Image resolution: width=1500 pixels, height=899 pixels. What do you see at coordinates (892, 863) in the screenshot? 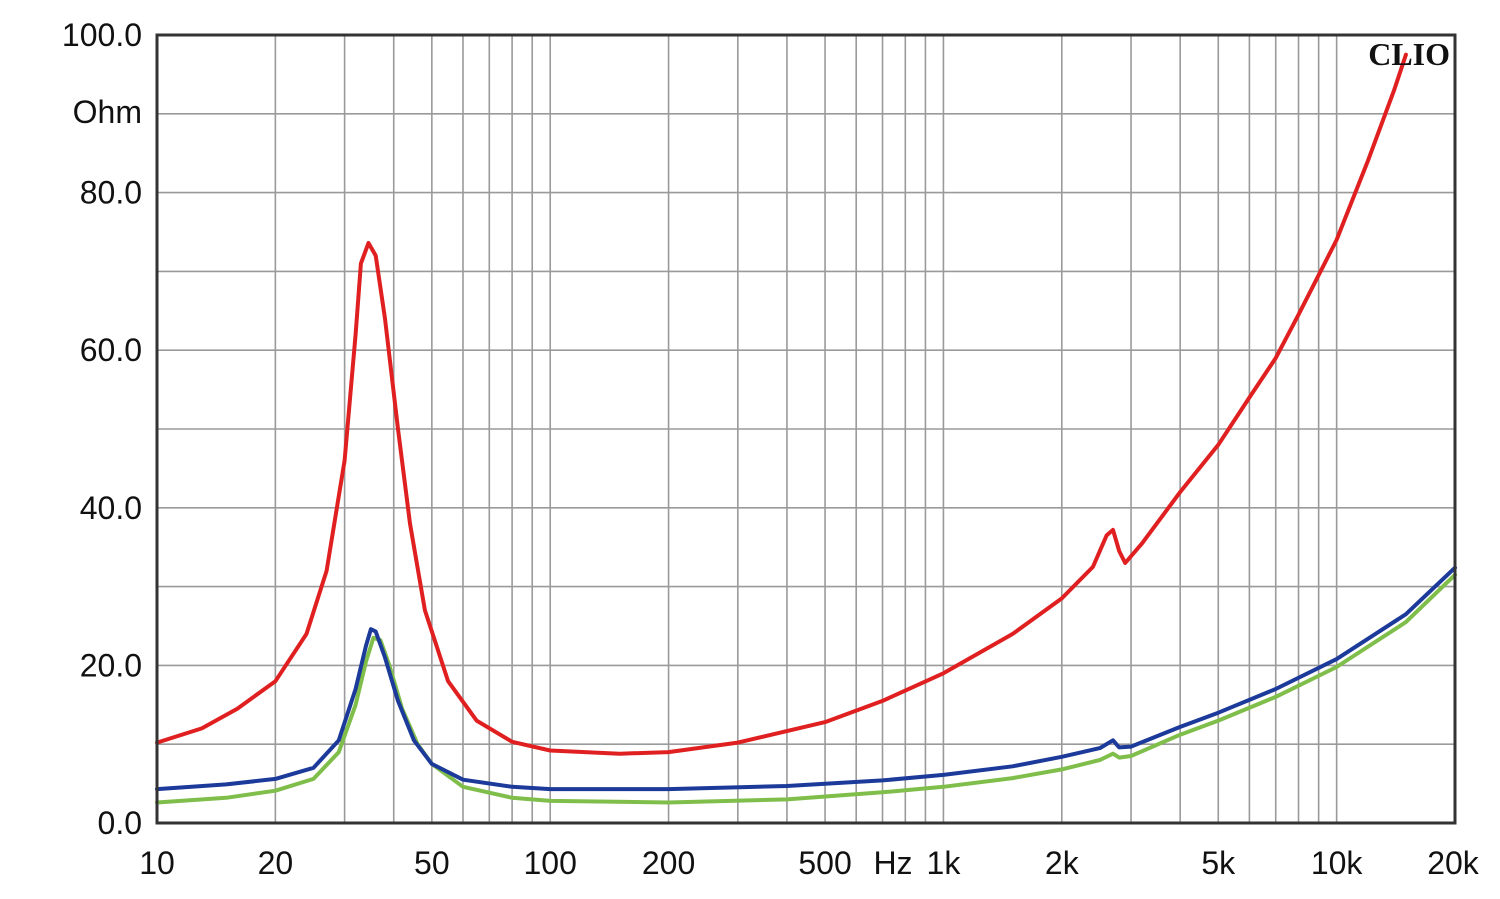
I see `x-unit-label: Hz` at bounding box center [892, 863].